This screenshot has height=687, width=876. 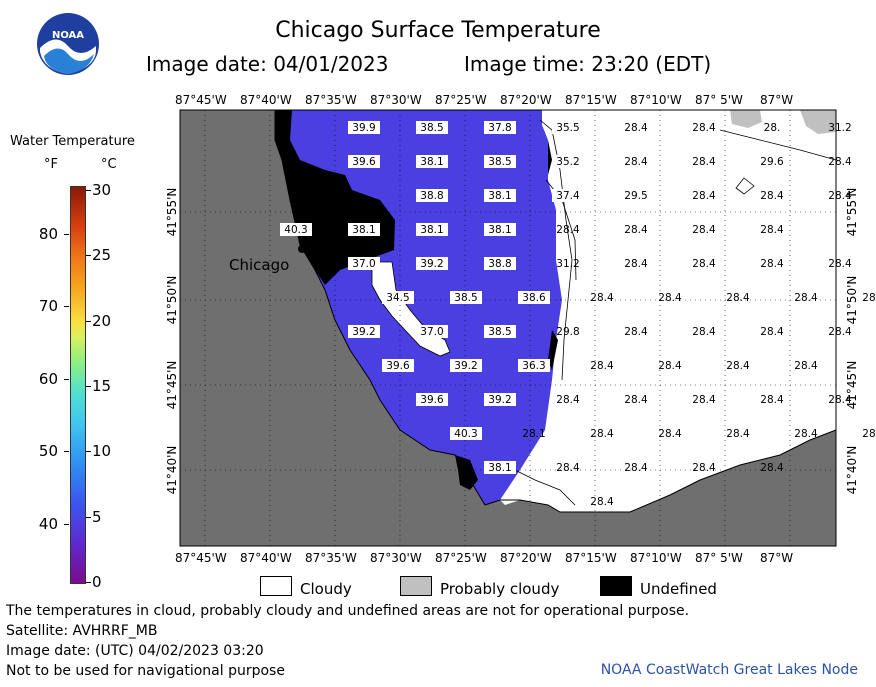 I want to click on lon-label-top: 87°20'W, so click(x=526, y=100).